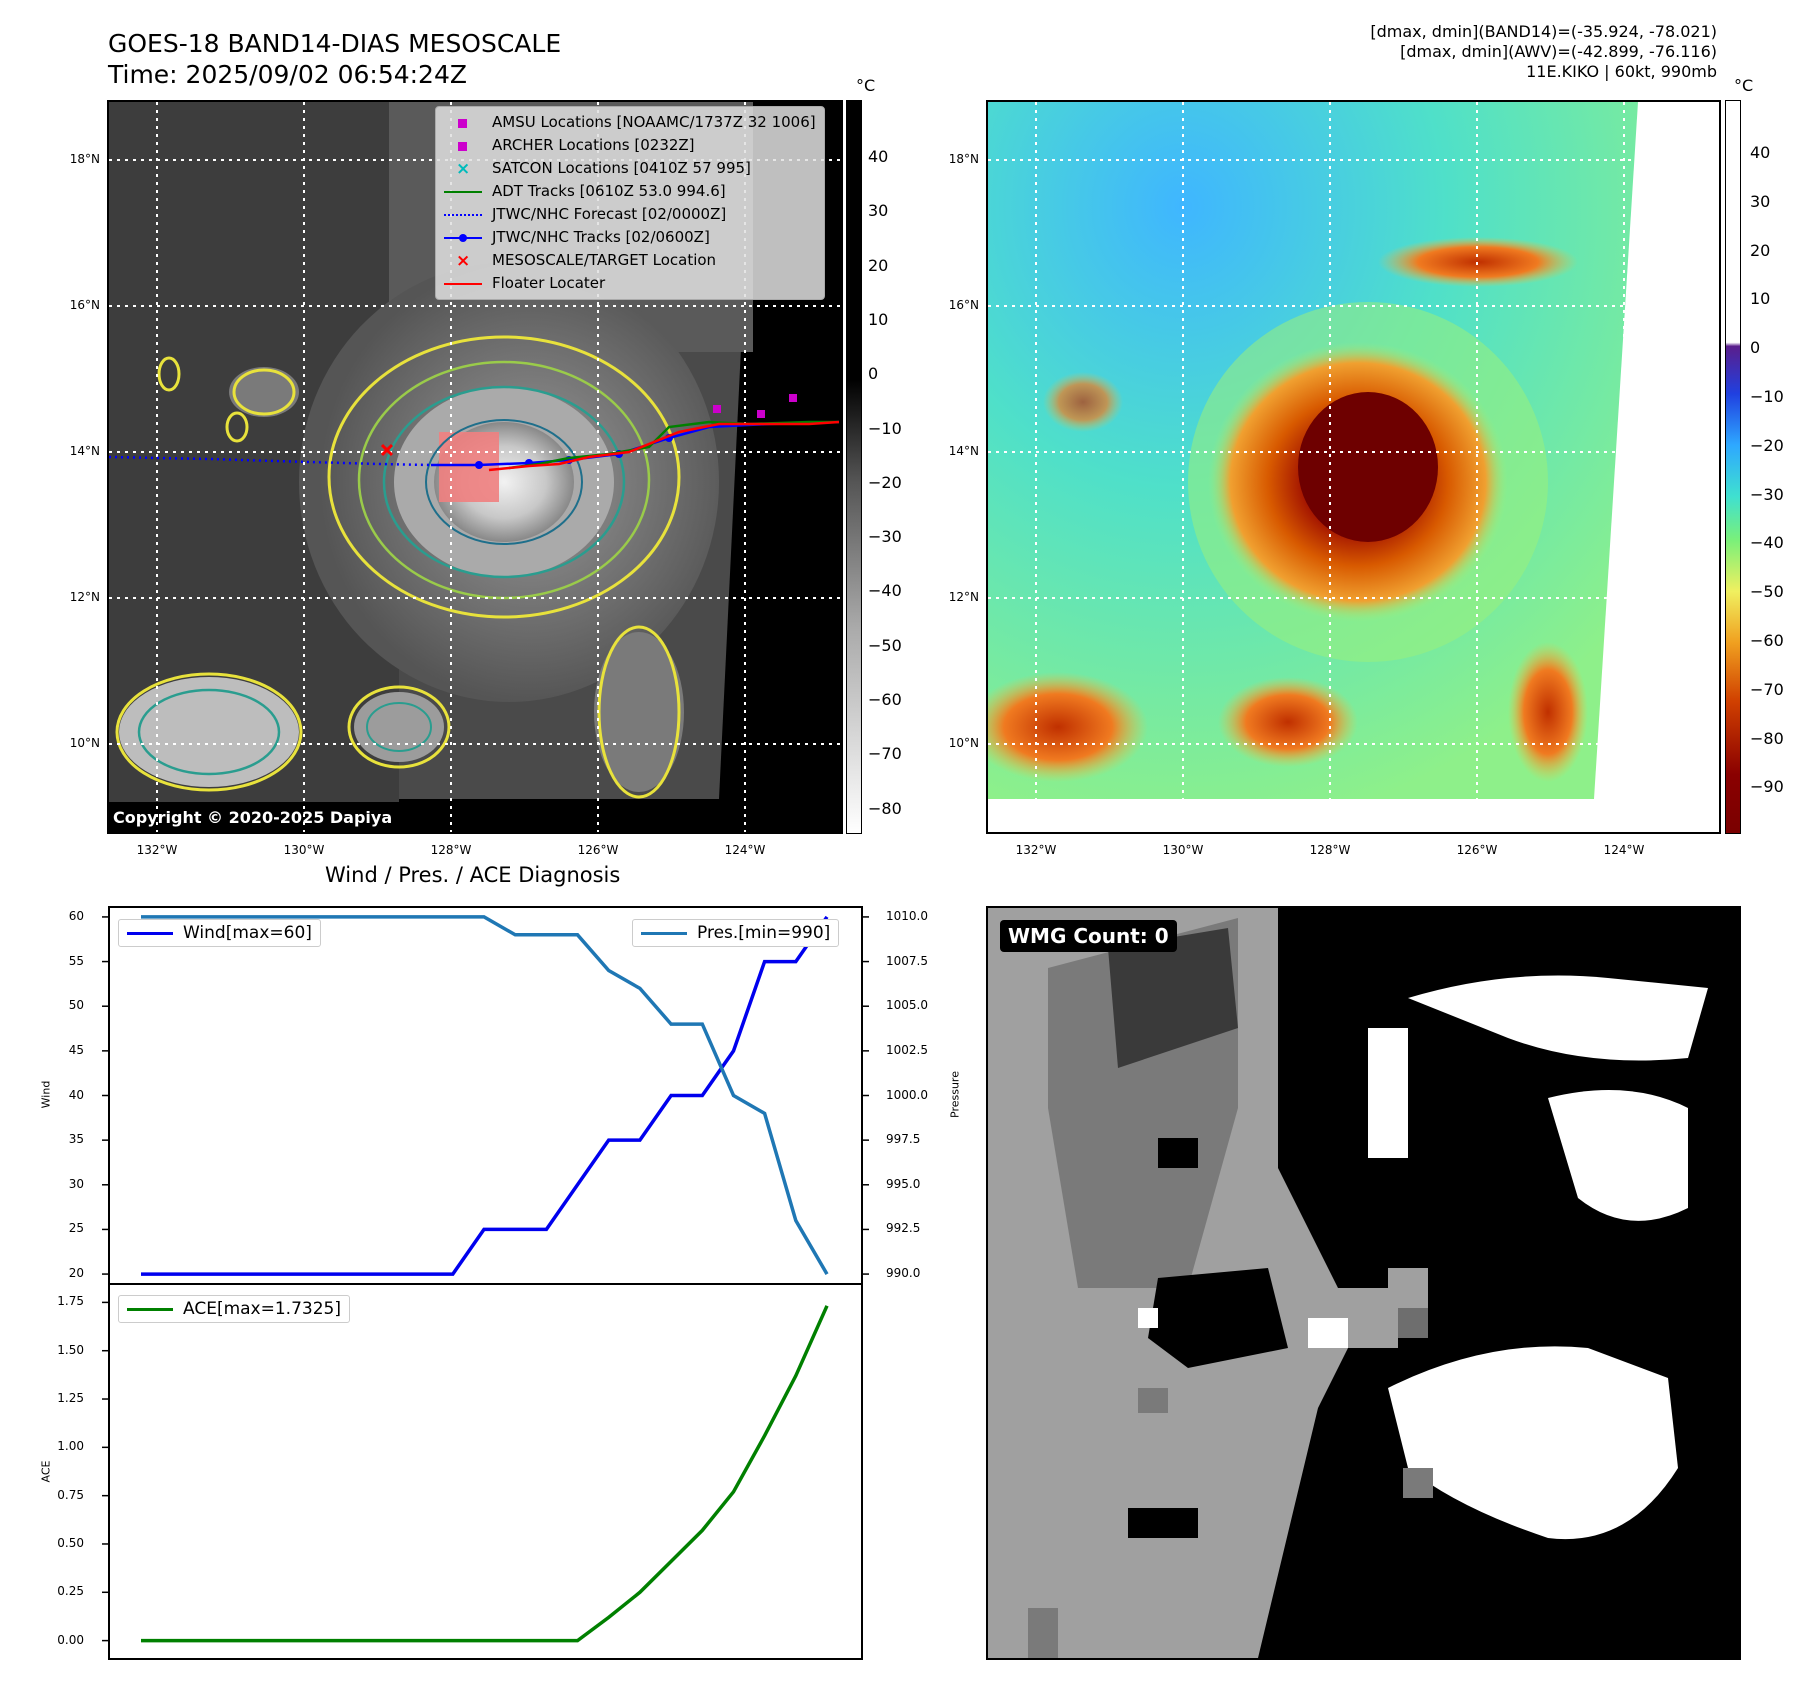  What do you see at coordinates (878, 265) in the screenshot?
I see `colorbar-left-tick: 20` at bounding box center [878, 265].